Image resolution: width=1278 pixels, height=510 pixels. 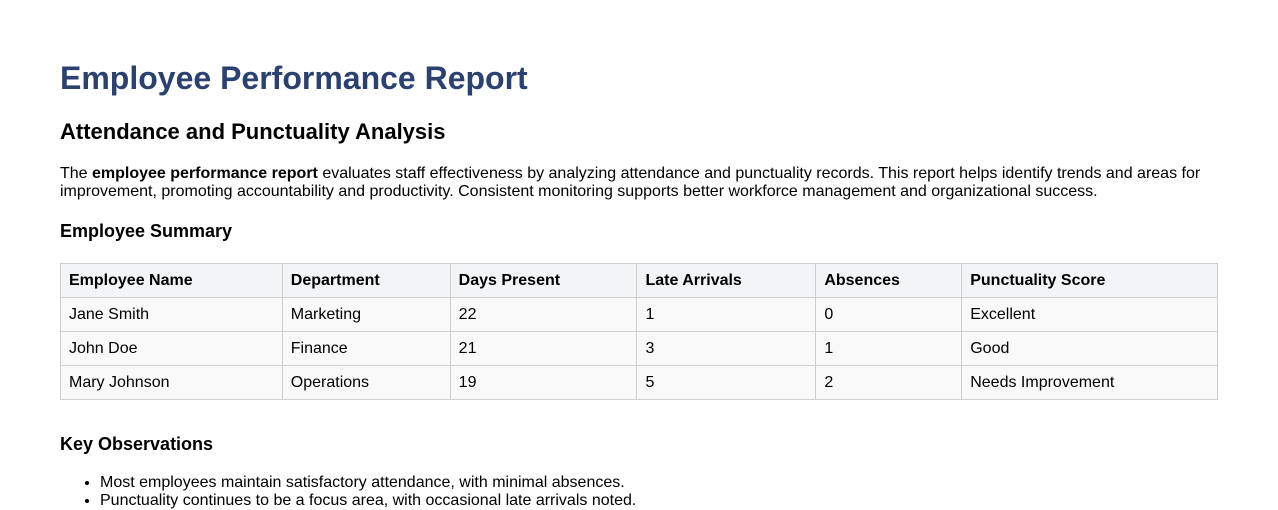 I want to click on column-header: Employee Name, so click(x=171, y=280).